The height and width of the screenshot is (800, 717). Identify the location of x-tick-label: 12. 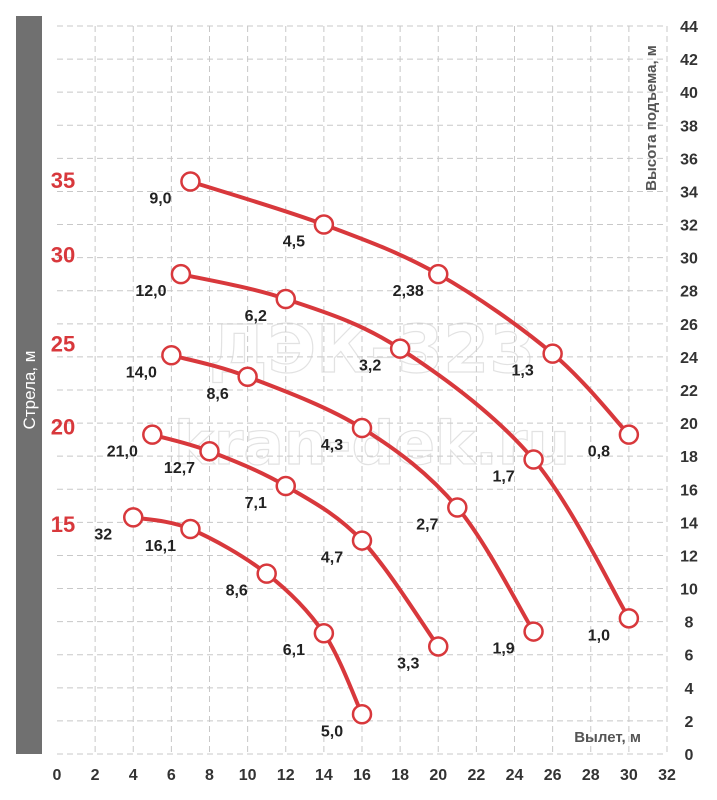
(286, 775).